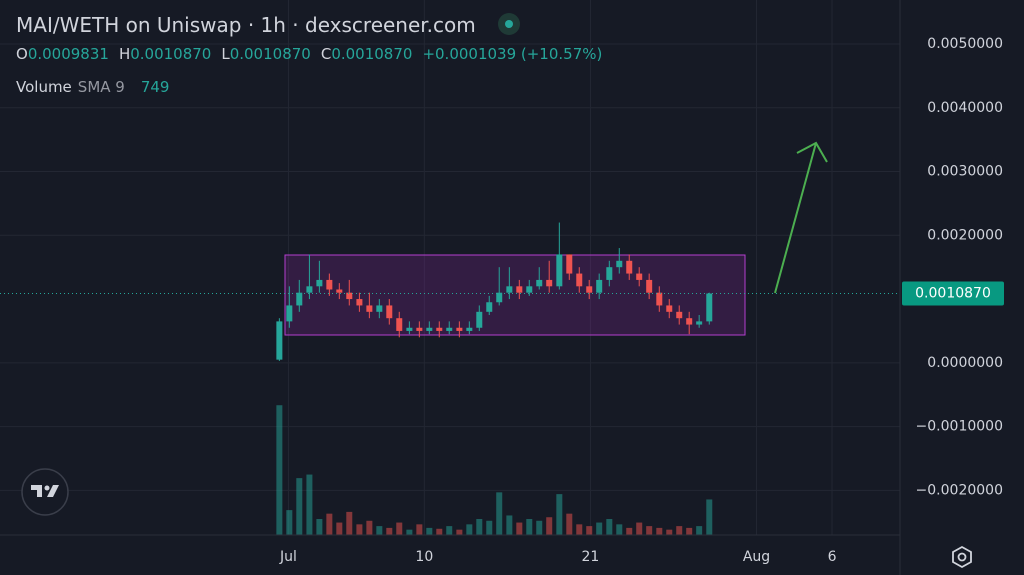  Describe the element at coordinates (155, 87) in the screenshot. I see `volume-sma-value: 749` at that location.